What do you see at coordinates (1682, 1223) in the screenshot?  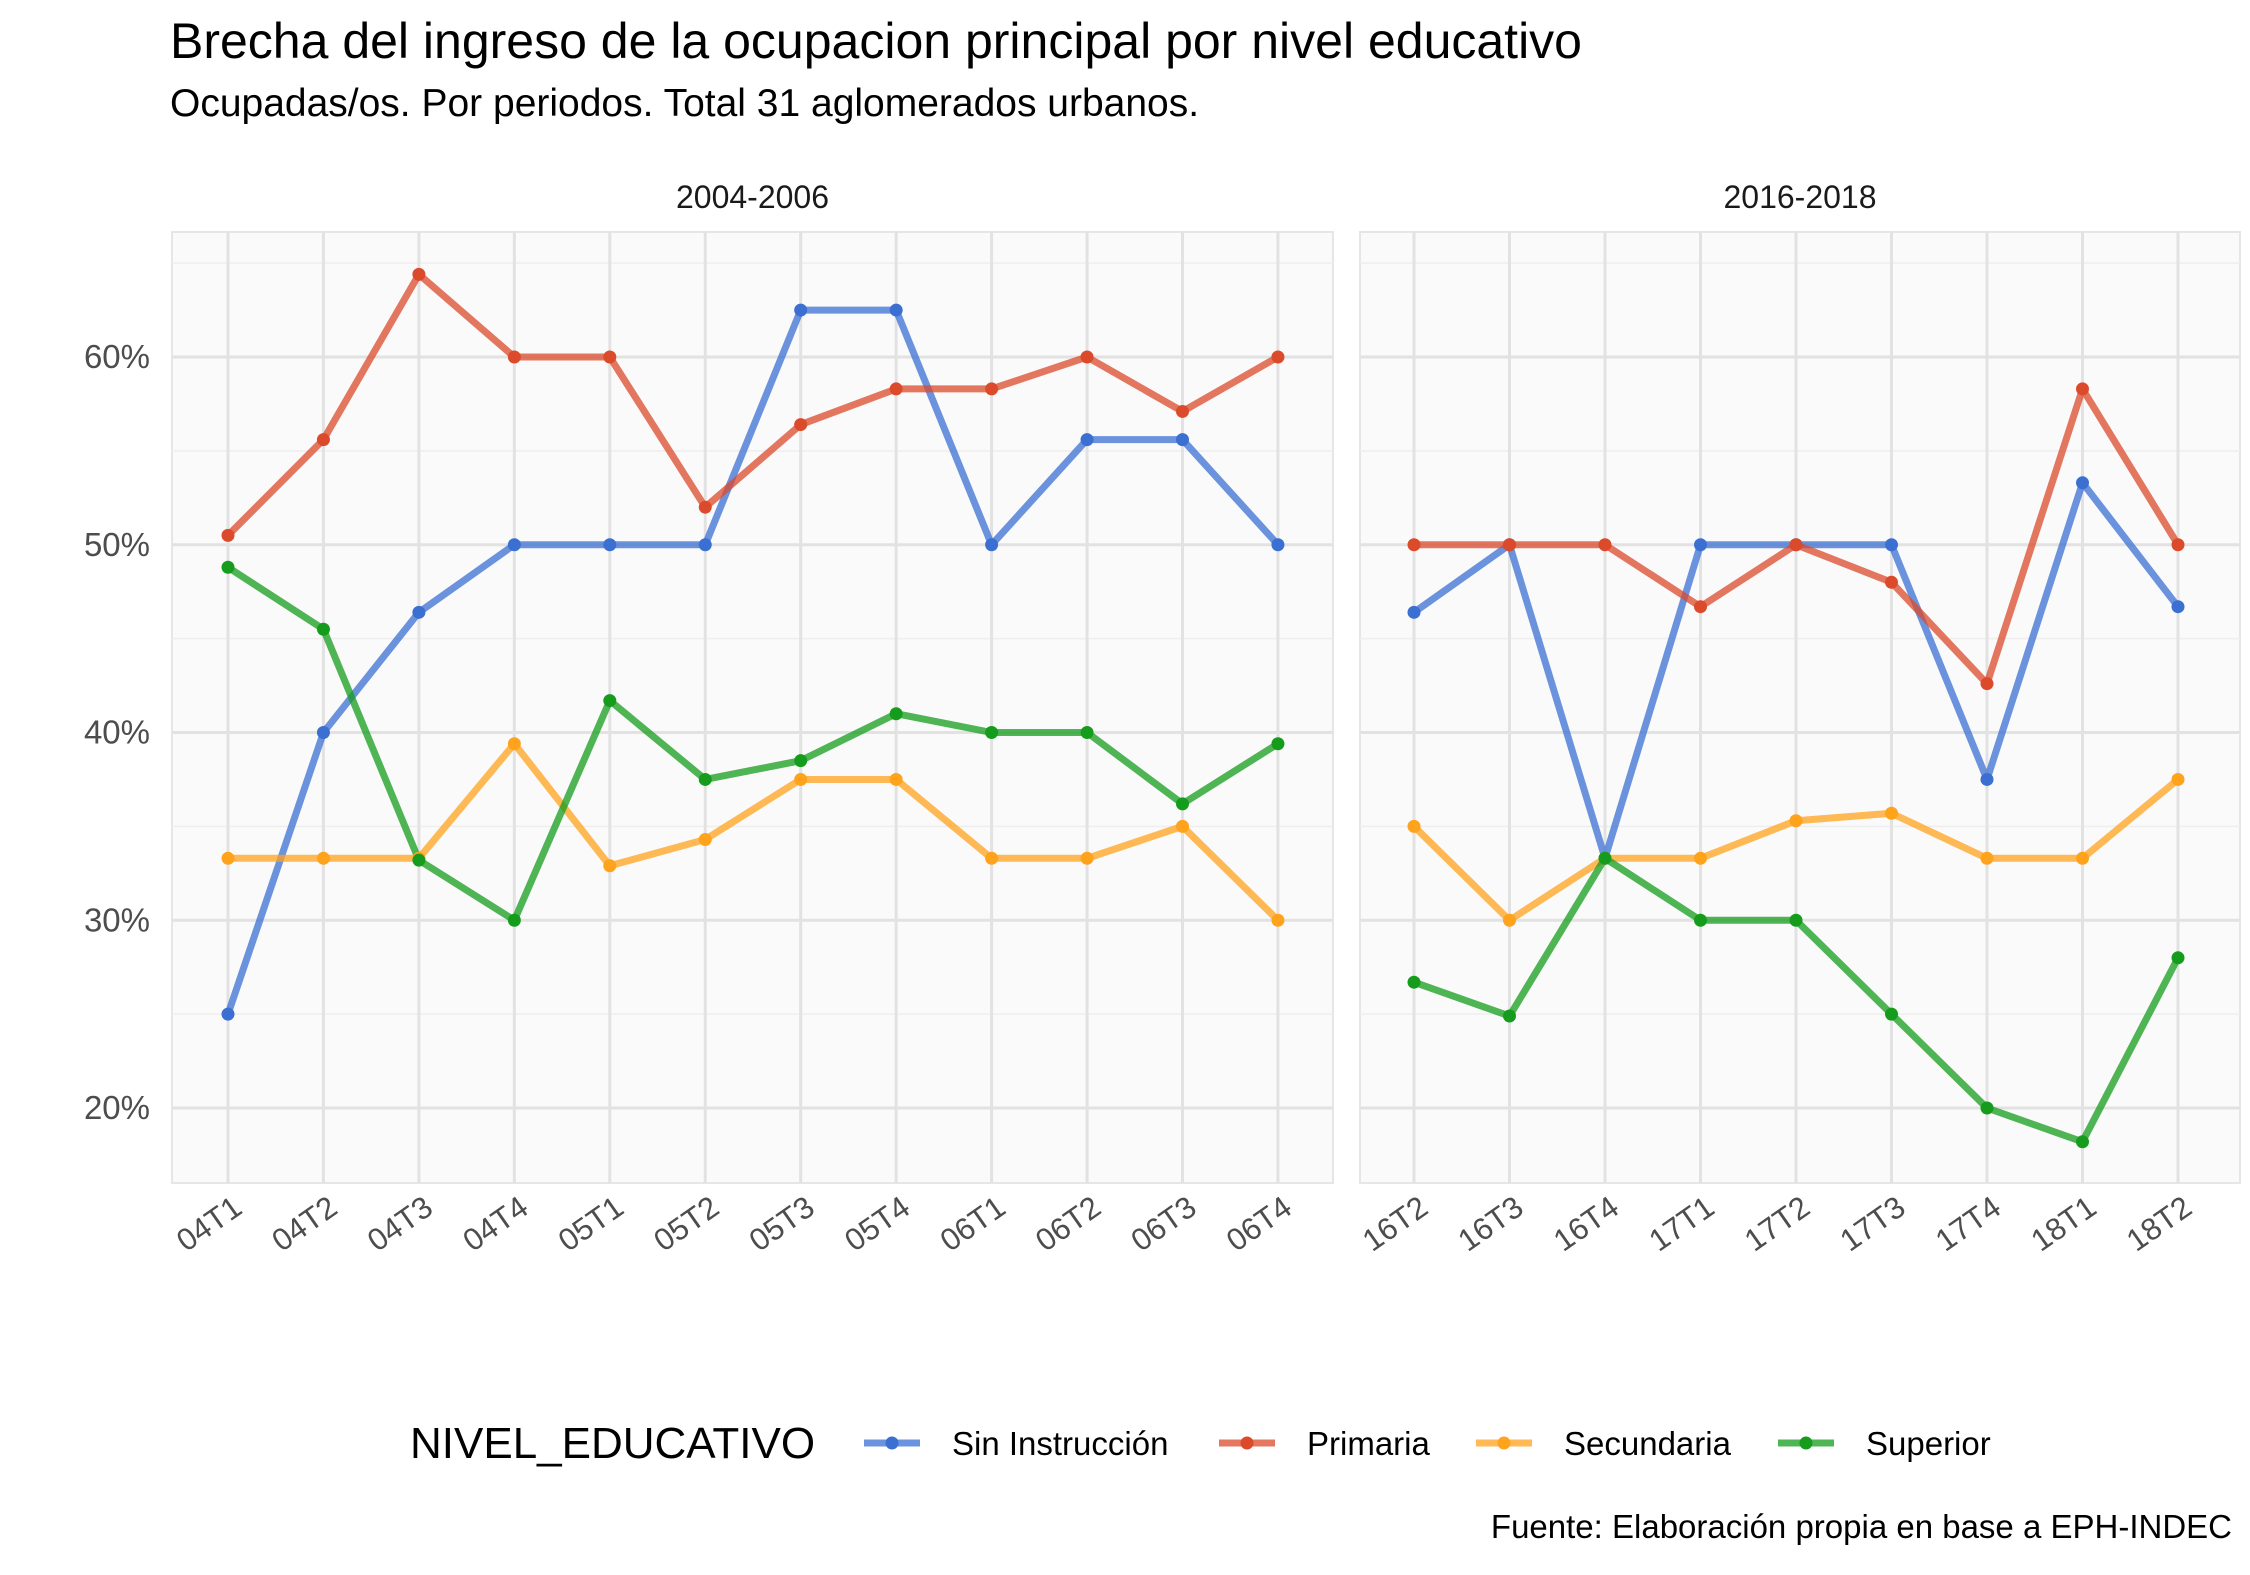 I see `x-tick-label: 17T1` at bounding box center [1682, 1223].